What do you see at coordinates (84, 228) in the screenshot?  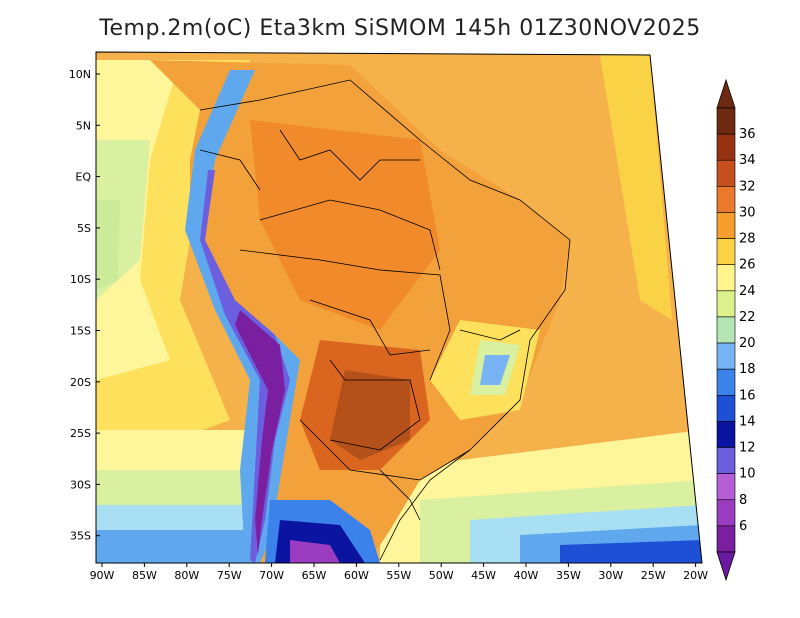 I see `lat-label: 5S` at bounding box center [84, 228].